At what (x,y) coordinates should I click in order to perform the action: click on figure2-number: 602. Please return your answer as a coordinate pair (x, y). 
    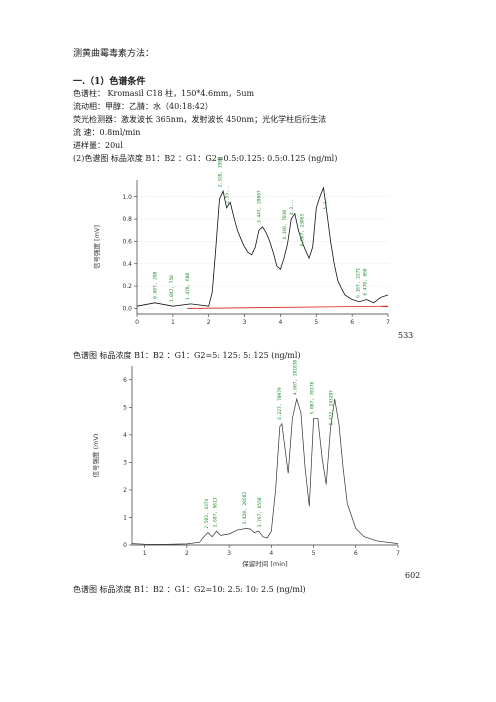
    Looking at the image, I should click on (413, 575).